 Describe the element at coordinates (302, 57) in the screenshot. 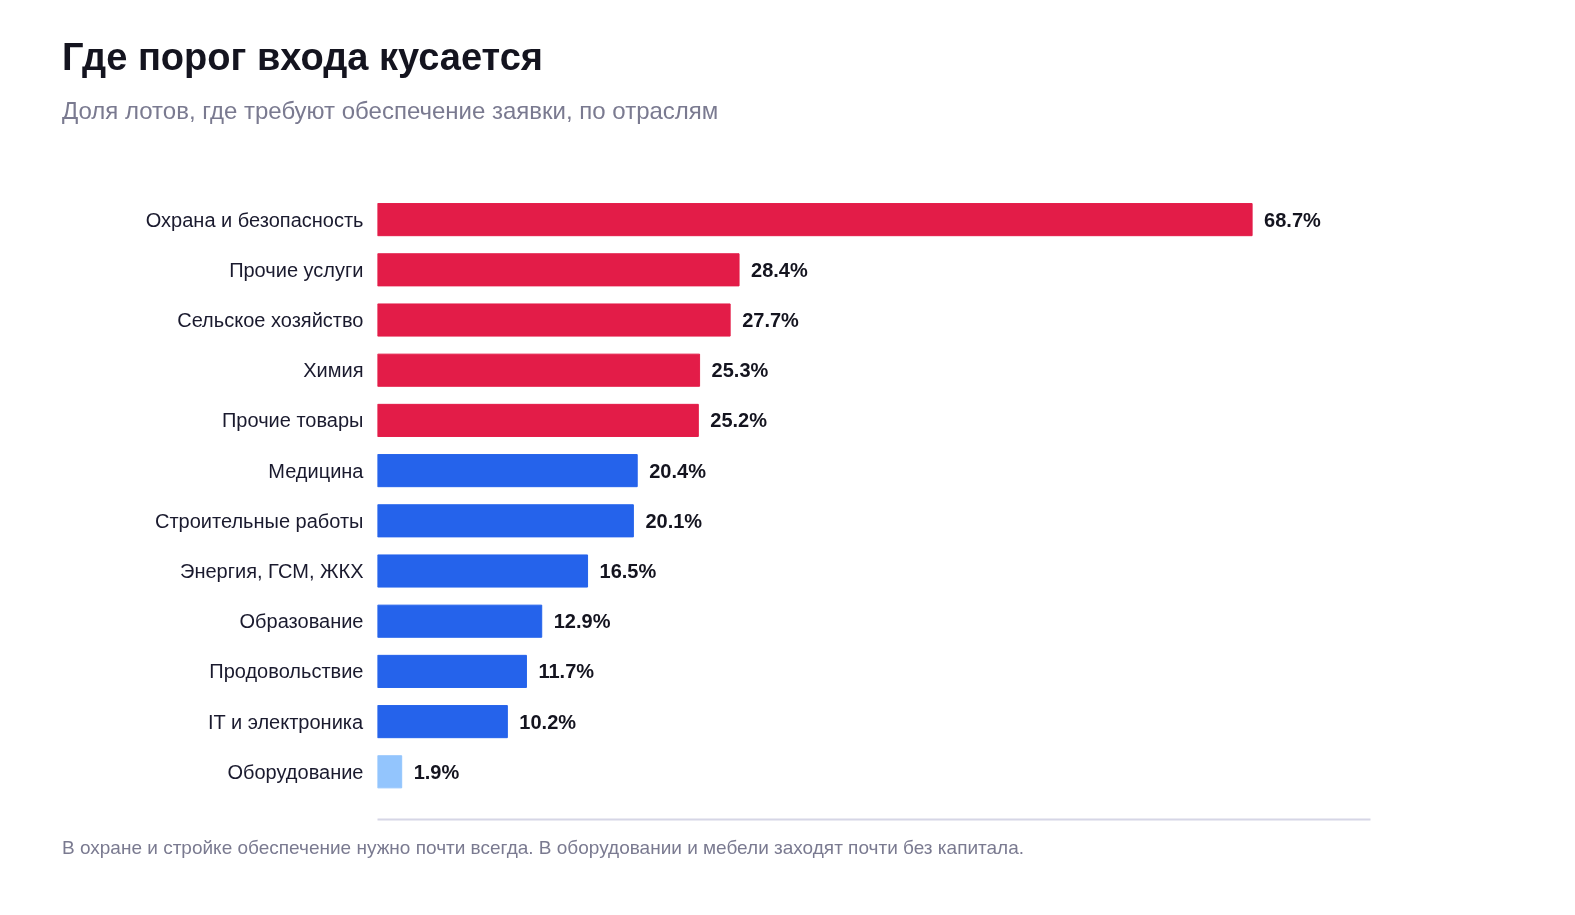

I see `chart-title: Где порог входа кусается` at that location.